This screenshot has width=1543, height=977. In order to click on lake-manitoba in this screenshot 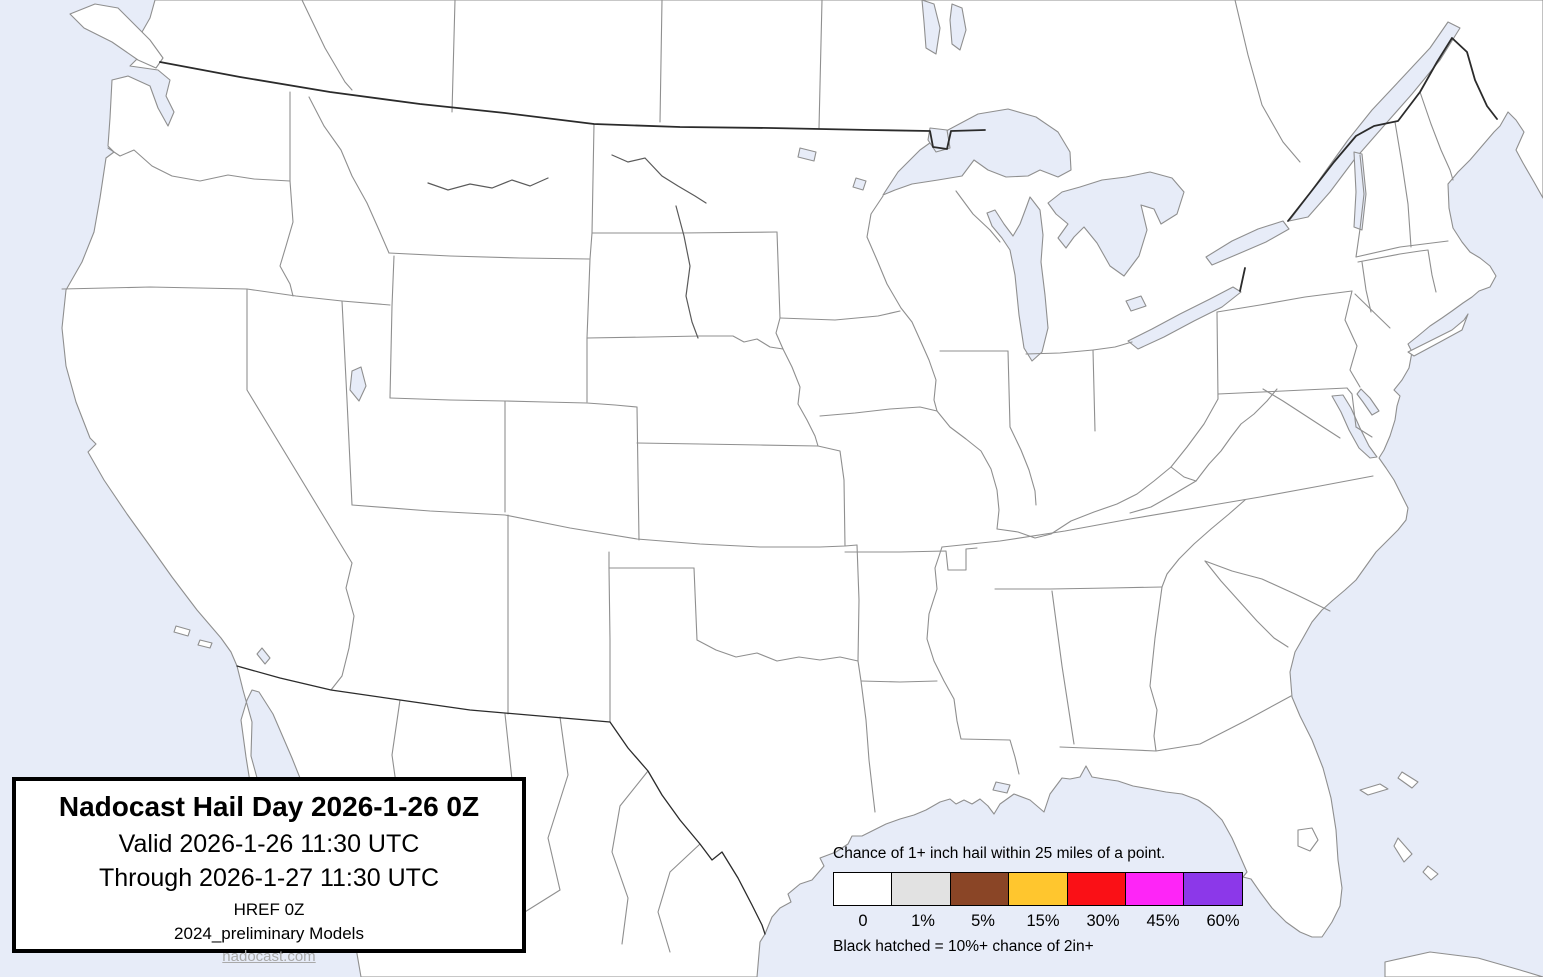, I will do `click(958, 27)`.